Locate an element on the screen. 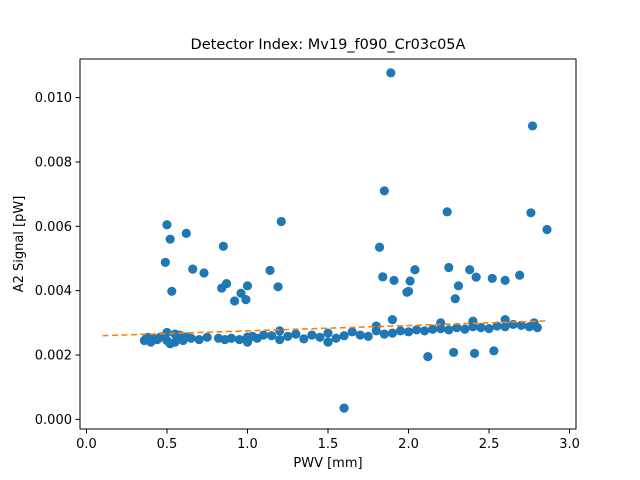 The width and height of the screenshot is (640, 480). x-tick-label: 0.0 is located at coordinates (86, 444).